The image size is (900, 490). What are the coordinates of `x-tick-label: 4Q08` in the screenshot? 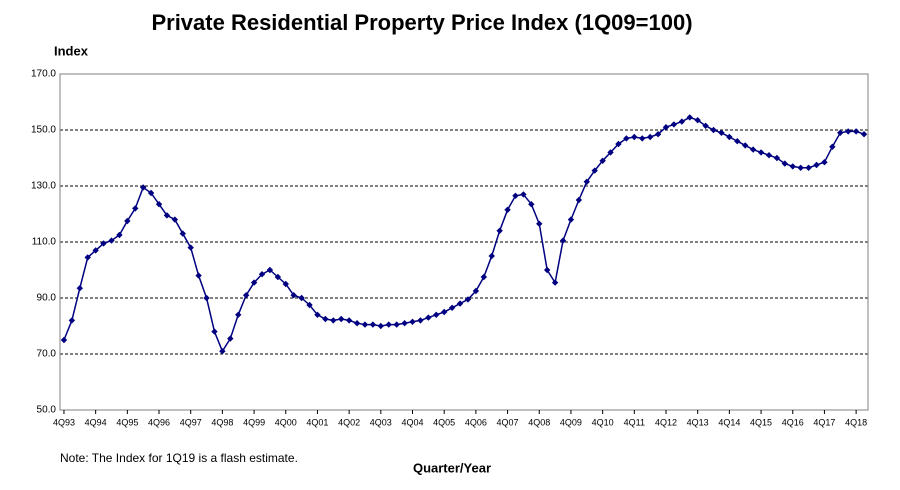 It's located at (539, 422).